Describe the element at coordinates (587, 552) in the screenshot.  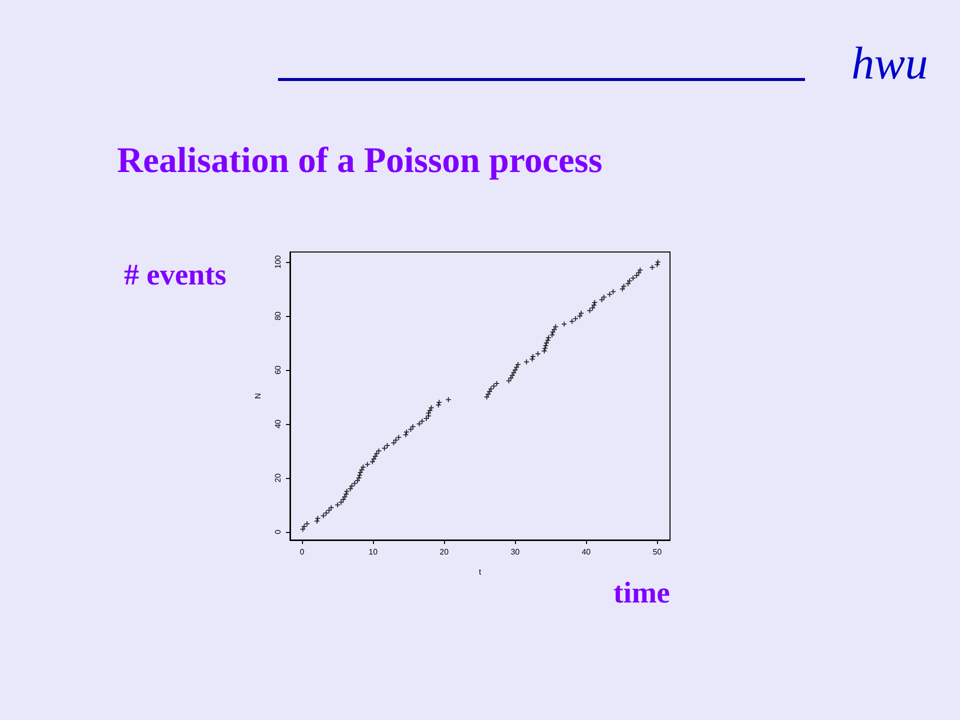
I see `x-tick-label: 40` at that location.